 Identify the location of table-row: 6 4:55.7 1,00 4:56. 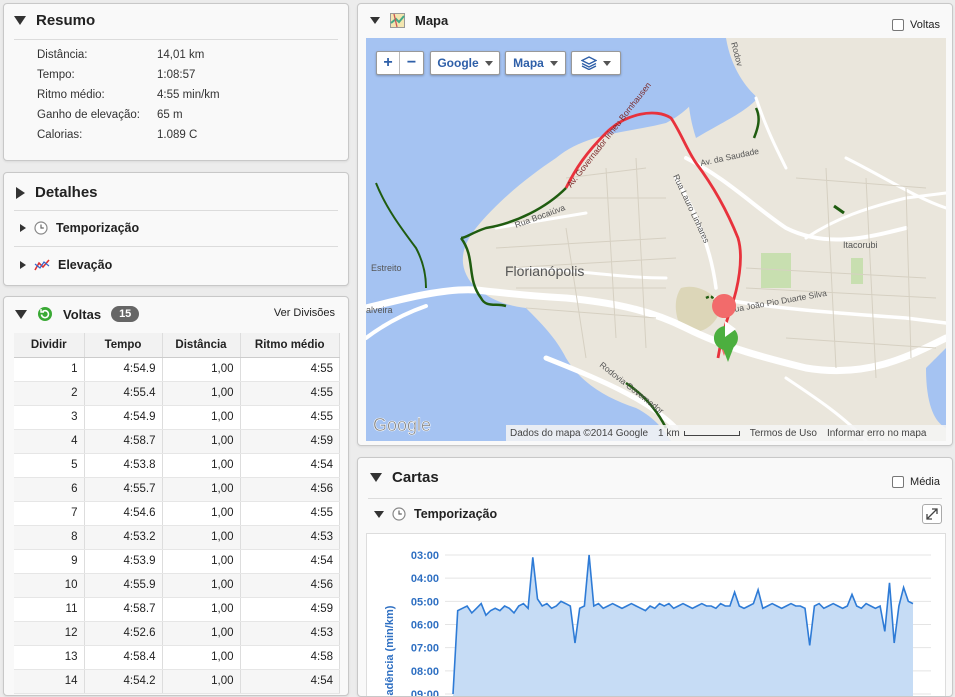
(177, 489).